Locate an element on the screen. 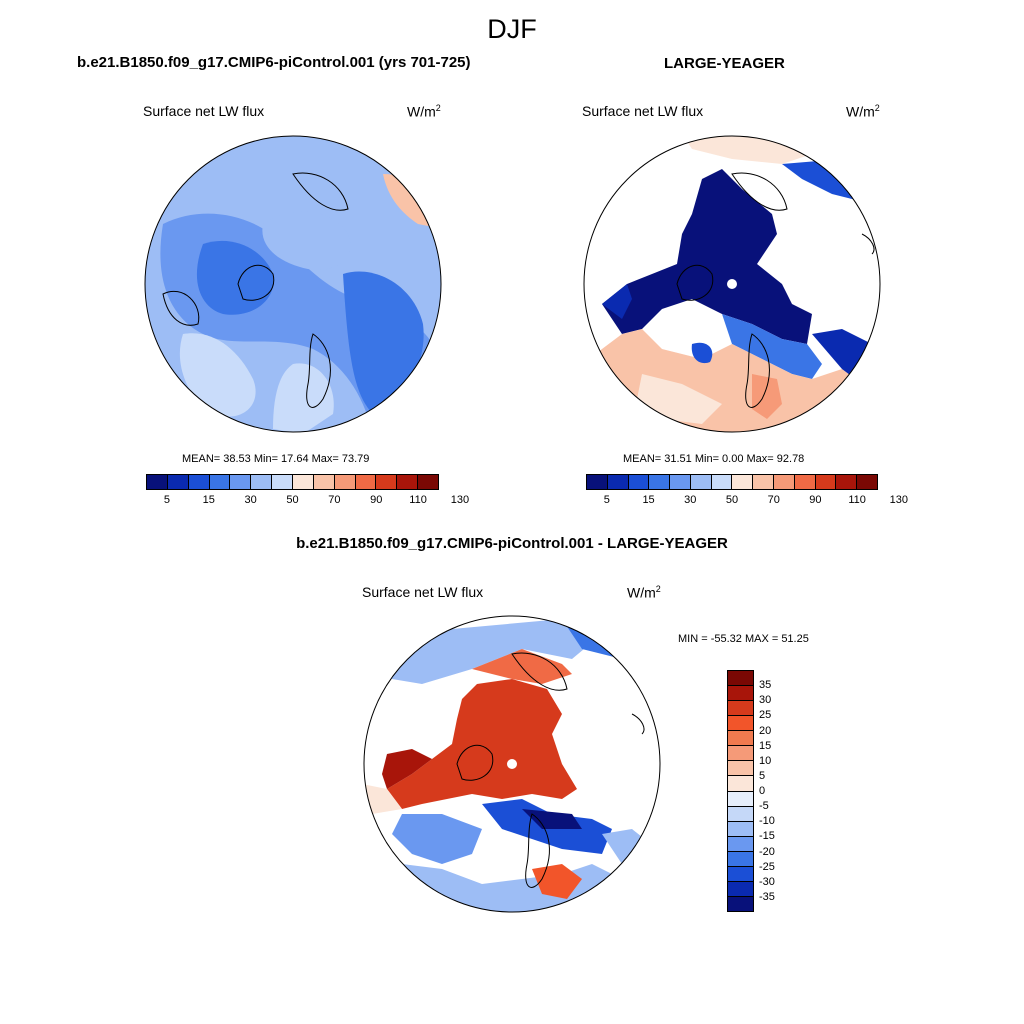 The image size is (1024, 1024). panel2-variable-label: Surface net LW flux is located at coordinates (643, 111).